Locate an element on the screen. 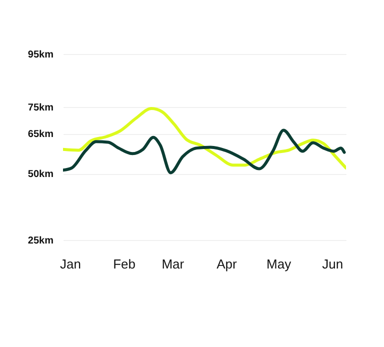 The width and height of the screenshot is (384, 347). x-tick-label: May is located at coordinates (279, 264).